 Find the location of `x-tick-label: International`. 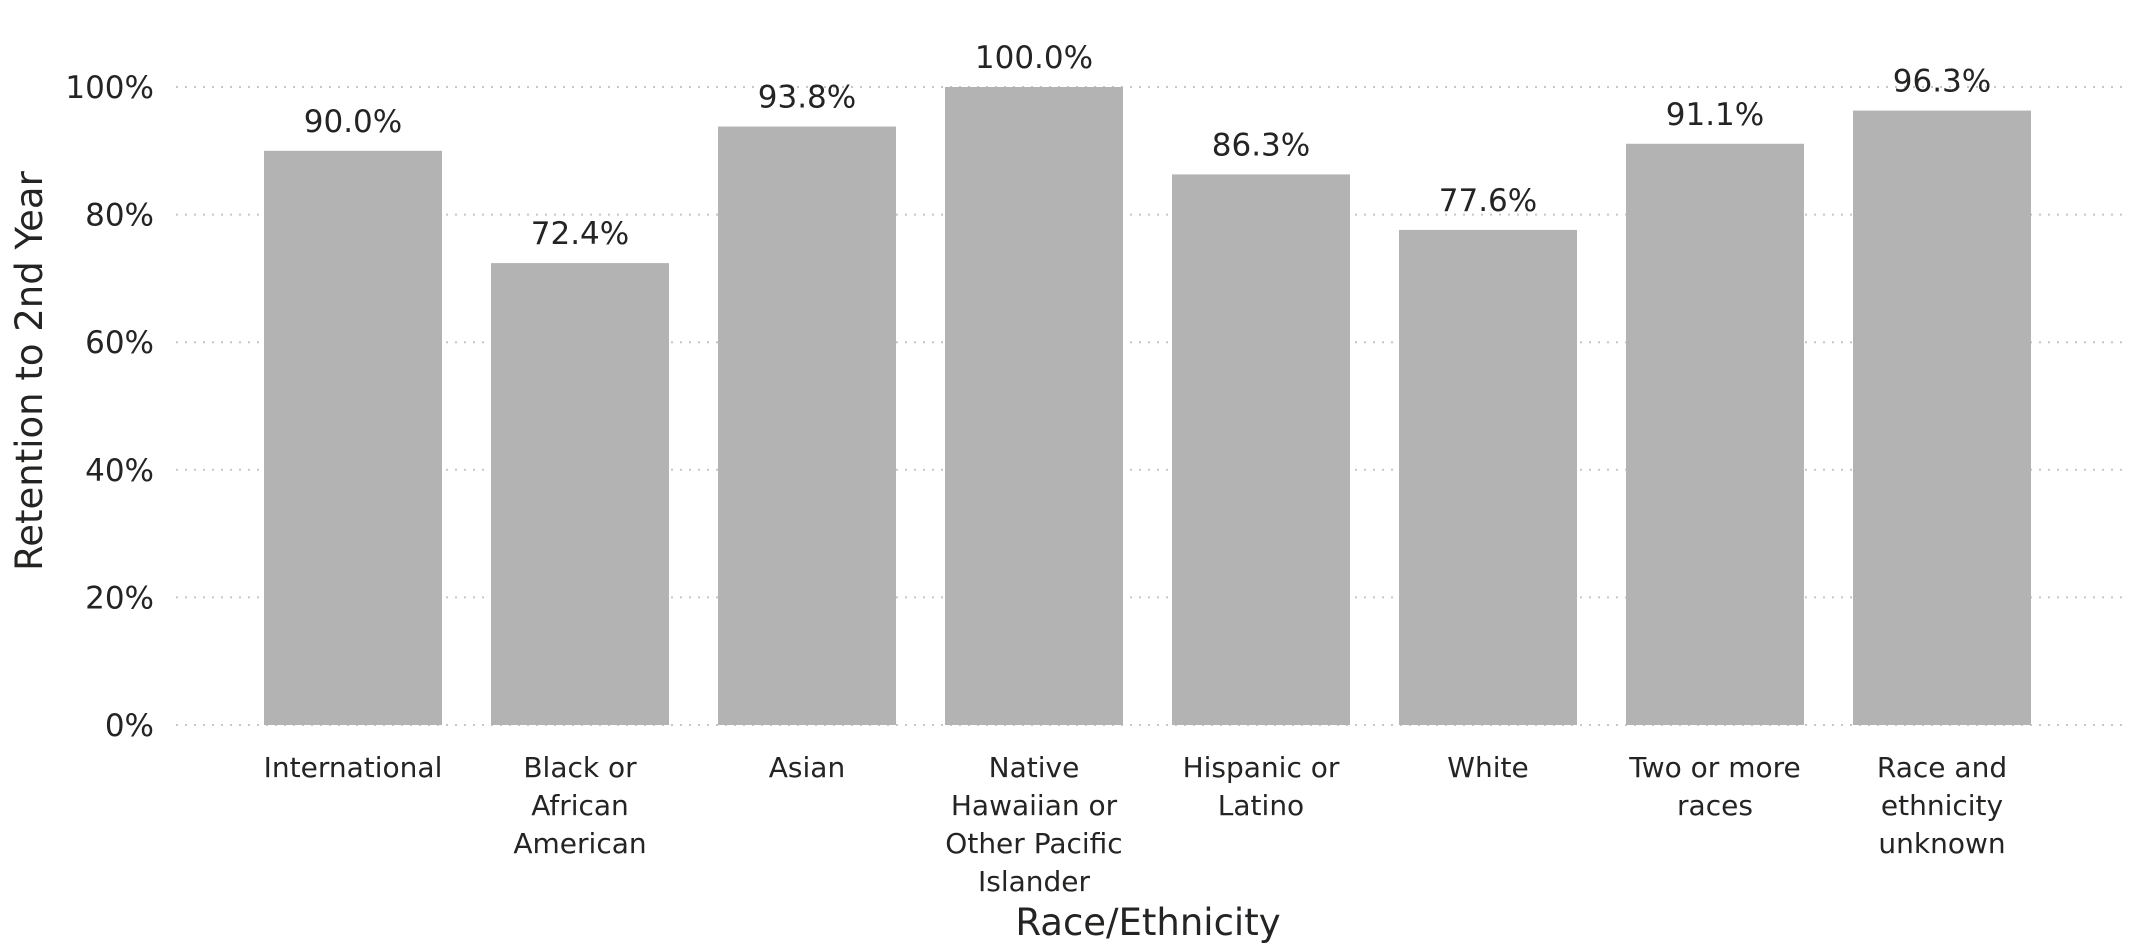

x-tick-label: International is located at coordinates (353, 767).